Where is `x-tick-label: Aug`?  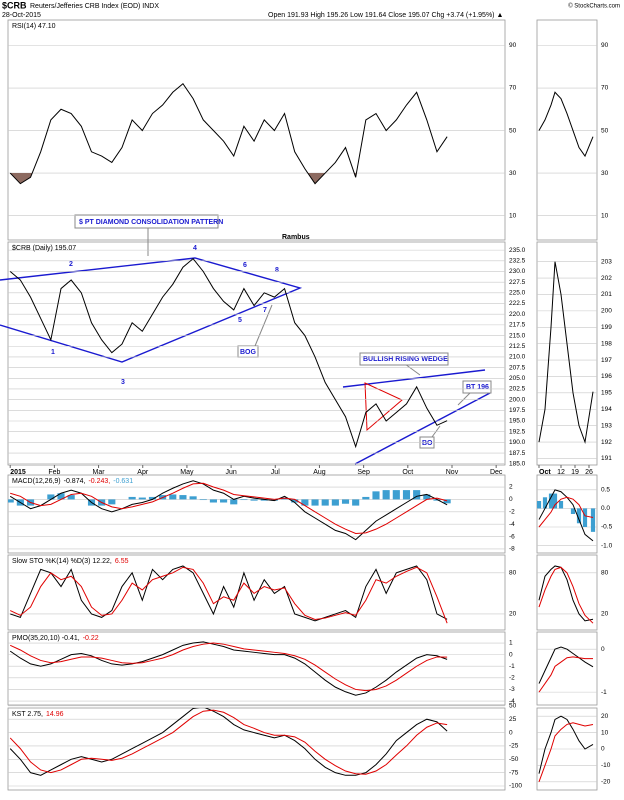
x-tick-label: Aug is located at coordinates (319, 472).